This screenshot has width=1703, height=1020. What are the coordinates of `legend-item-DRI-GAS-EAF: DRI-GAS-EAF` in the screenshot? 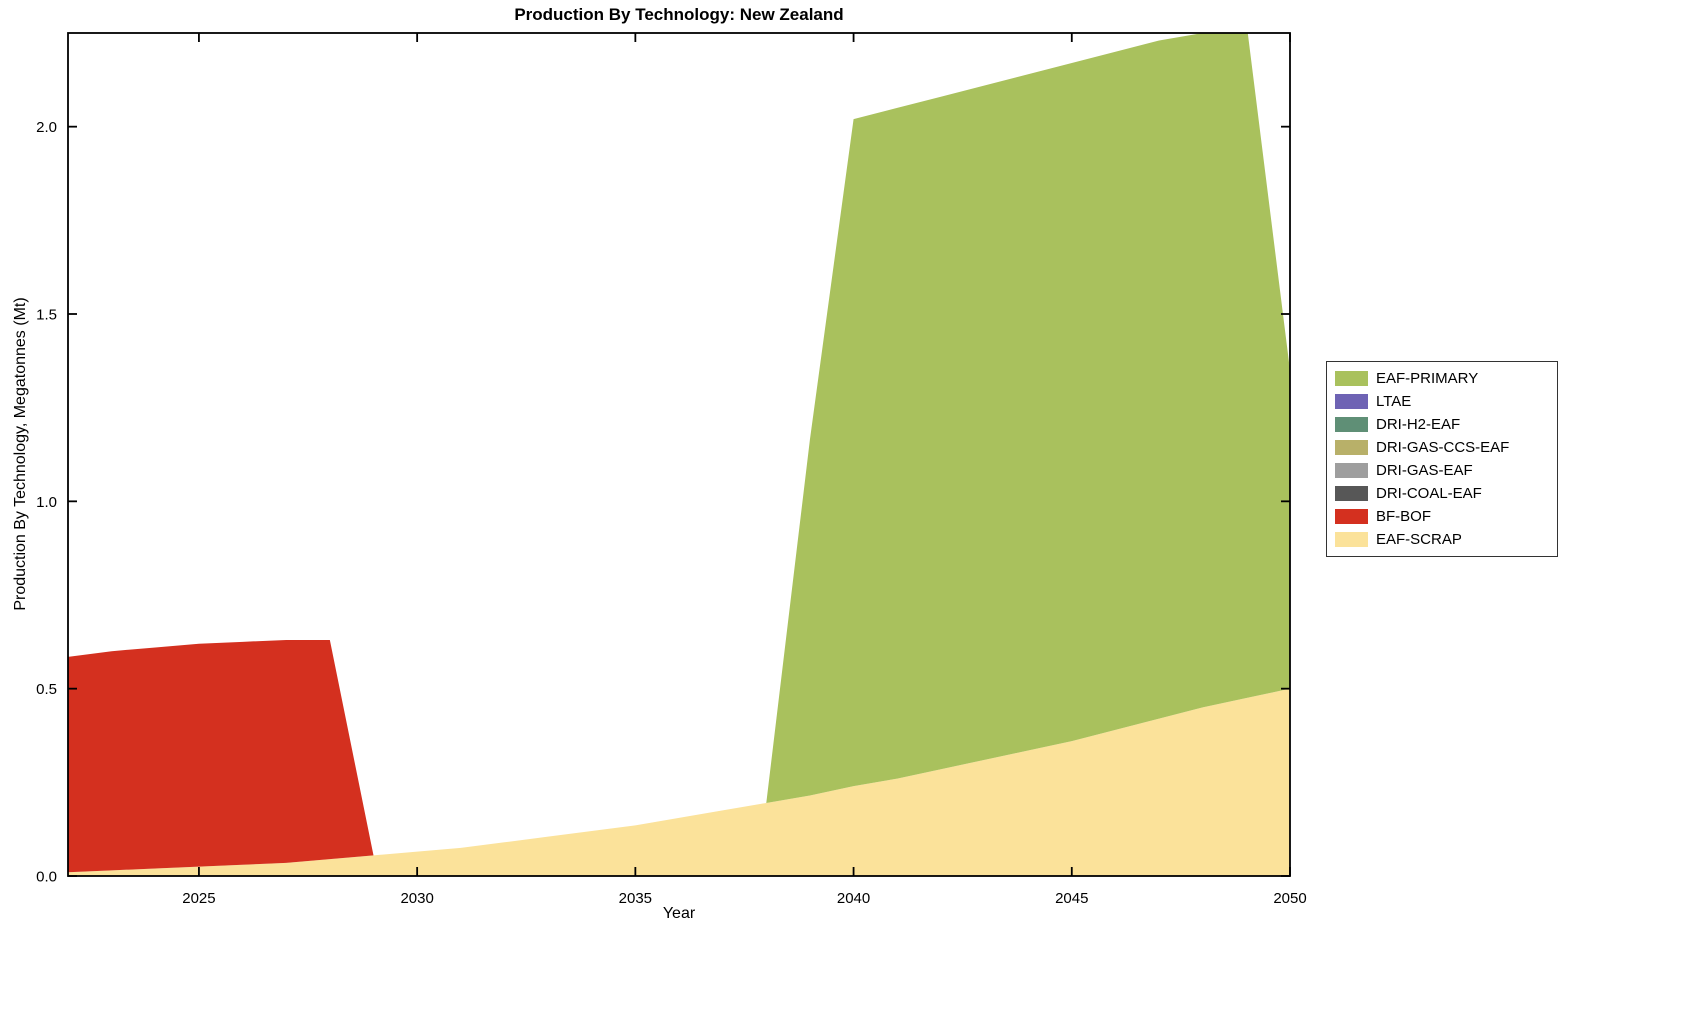 It's located at (1442, 470).